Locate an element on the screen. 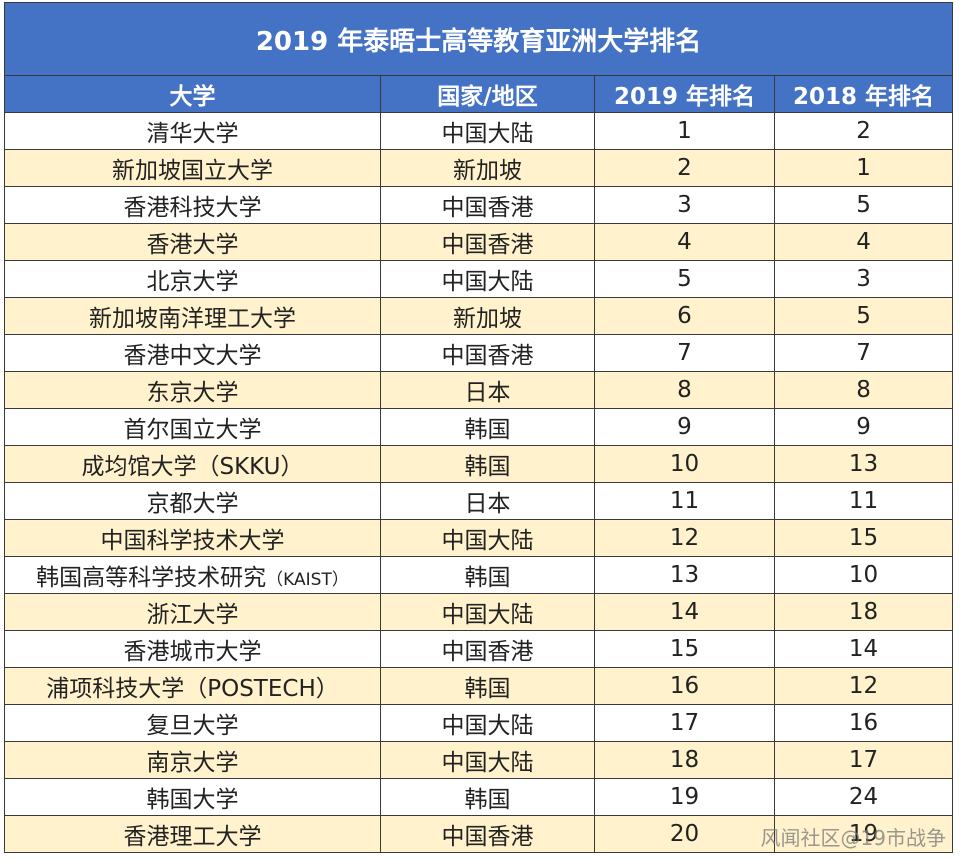 The height and width of the screenshot is (861, 960). cell-university: 南京大学 is located at coordinates (192, 760).